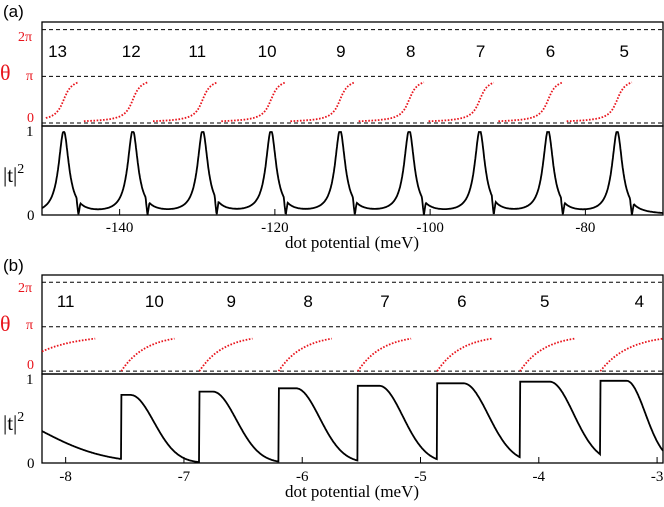  I want to click on transmission-label-base-b: |t|, so click(10, 423).